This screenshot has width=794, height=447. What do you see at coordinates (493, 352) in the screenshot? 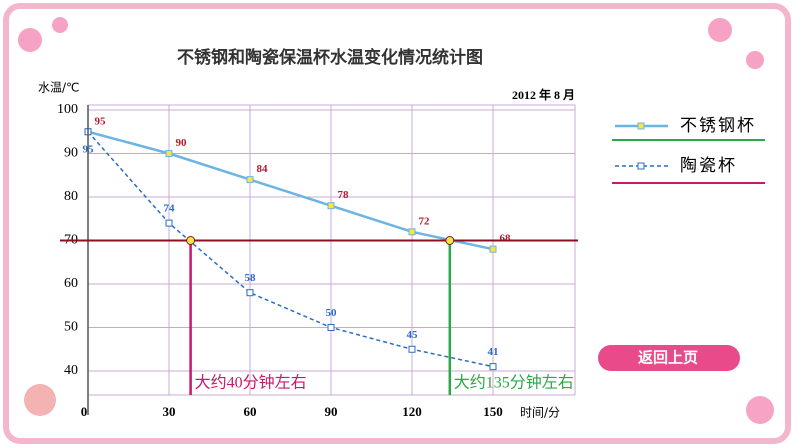
I see `data-label: 41` at bounding box center [493, 352].